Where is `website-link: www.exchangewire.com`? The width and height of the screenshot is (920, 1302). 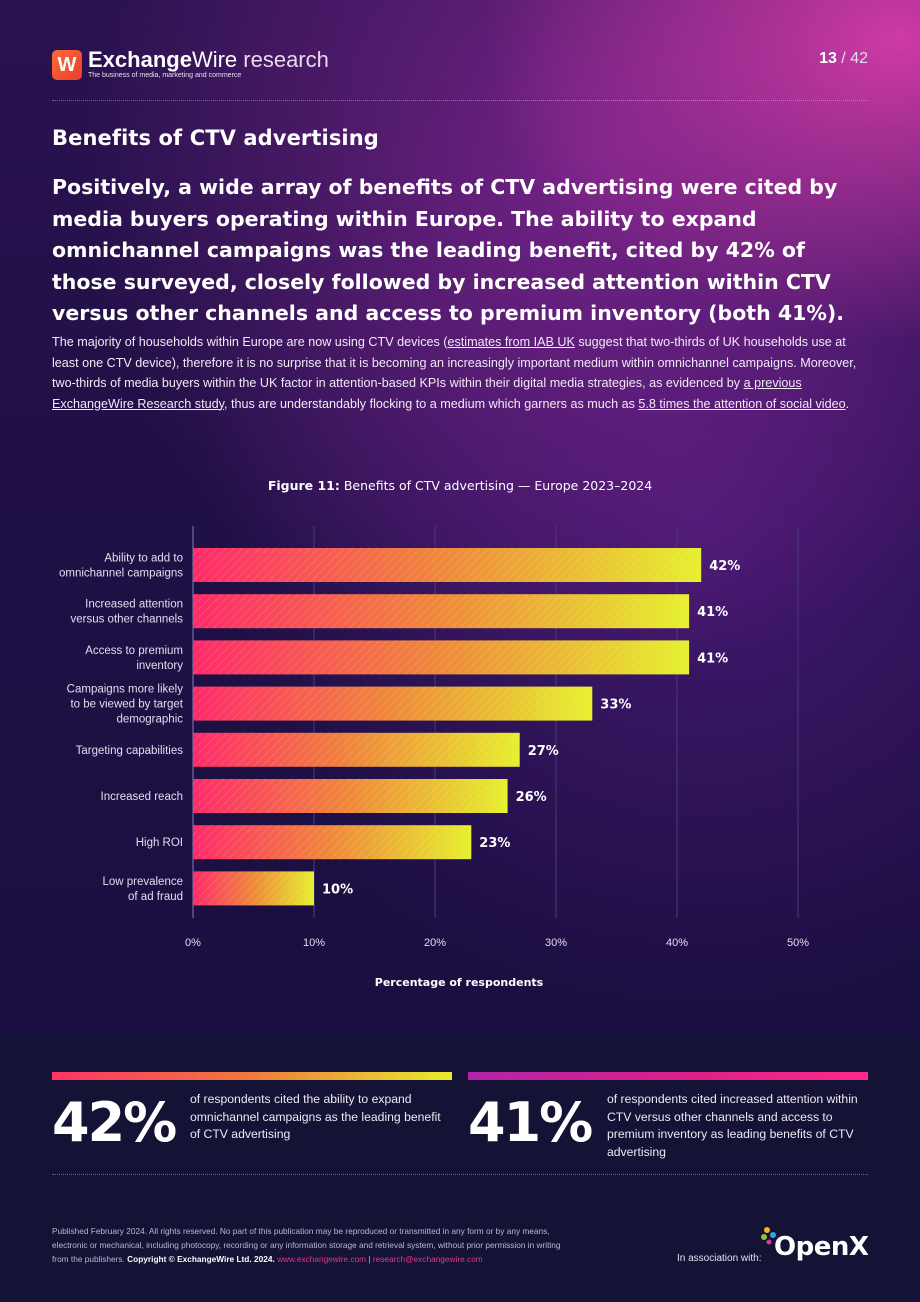 website-link: www.exchangewire.com is located at coordinates (322, 1259).